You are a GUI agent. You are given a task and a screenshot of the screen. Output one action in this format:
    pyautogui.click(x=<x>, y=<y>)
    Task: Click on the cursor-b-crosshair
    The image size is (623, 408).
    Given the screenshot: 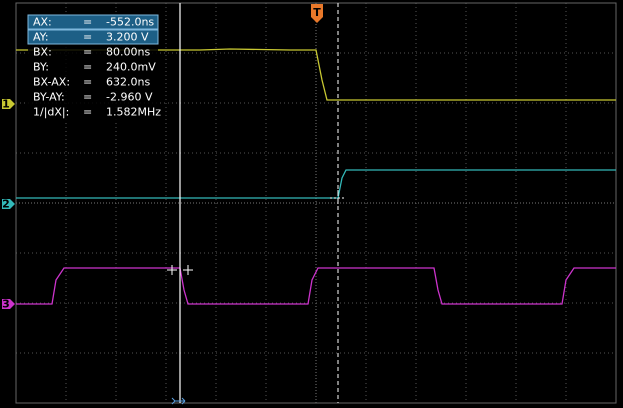 What is the action you would take?
    pyautogui.click(x=338, y=198)
    